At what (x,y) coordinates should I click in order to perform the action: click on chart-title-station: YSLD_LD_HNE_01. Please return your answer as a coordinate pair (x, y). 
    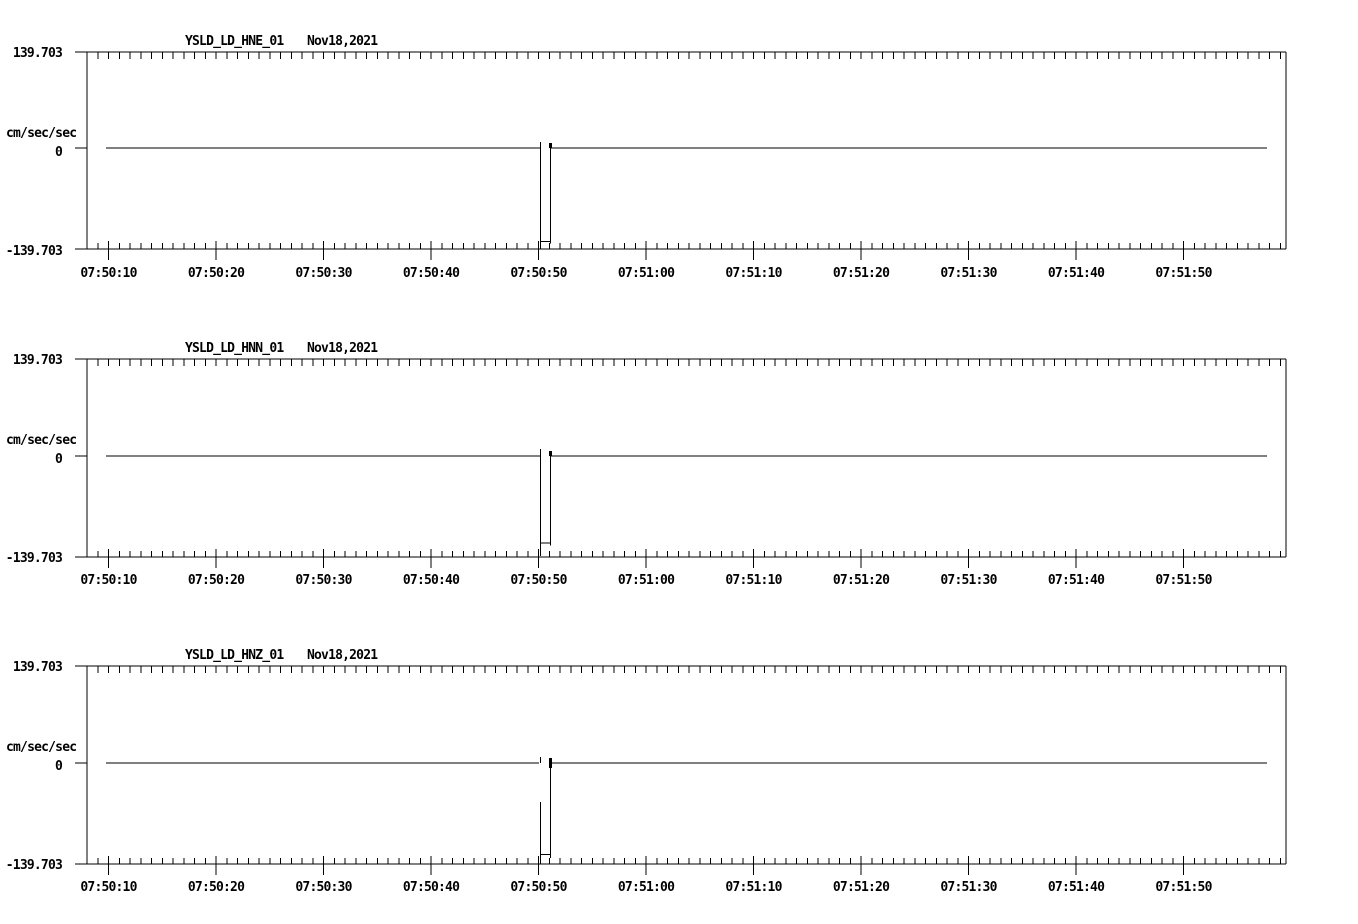
    Looking at the image, I should click on (234, 41).